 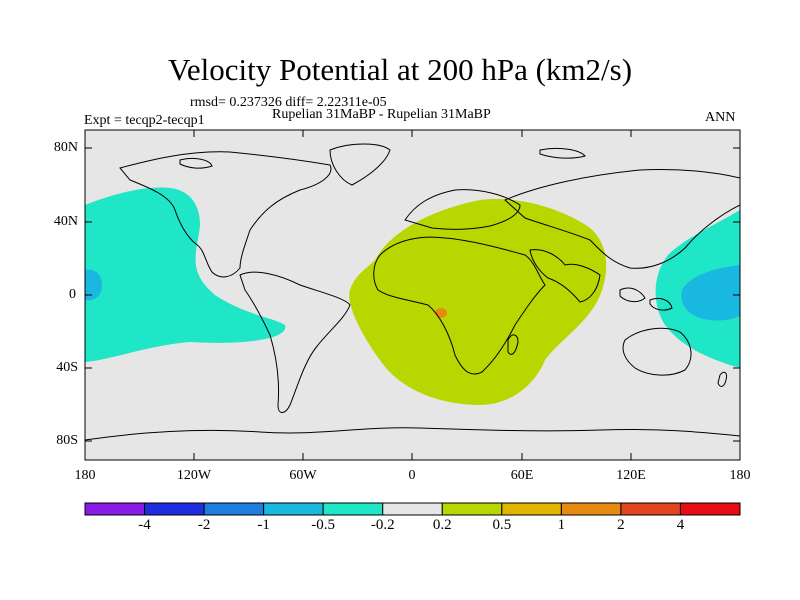 I want to click on expt-label: Expt = tecqp2-tecqp1, so click(x=144, y=120).